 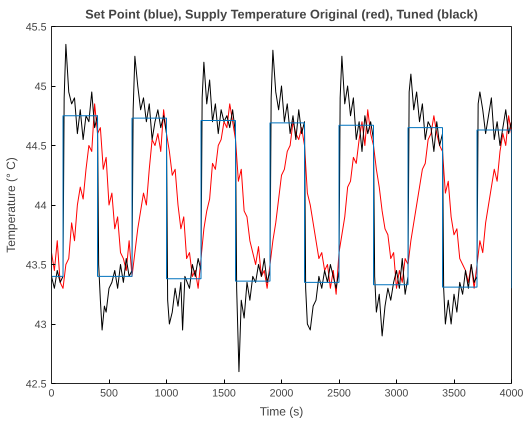 I want to click on x-tick-label: 0, so click(x=51, y=394).